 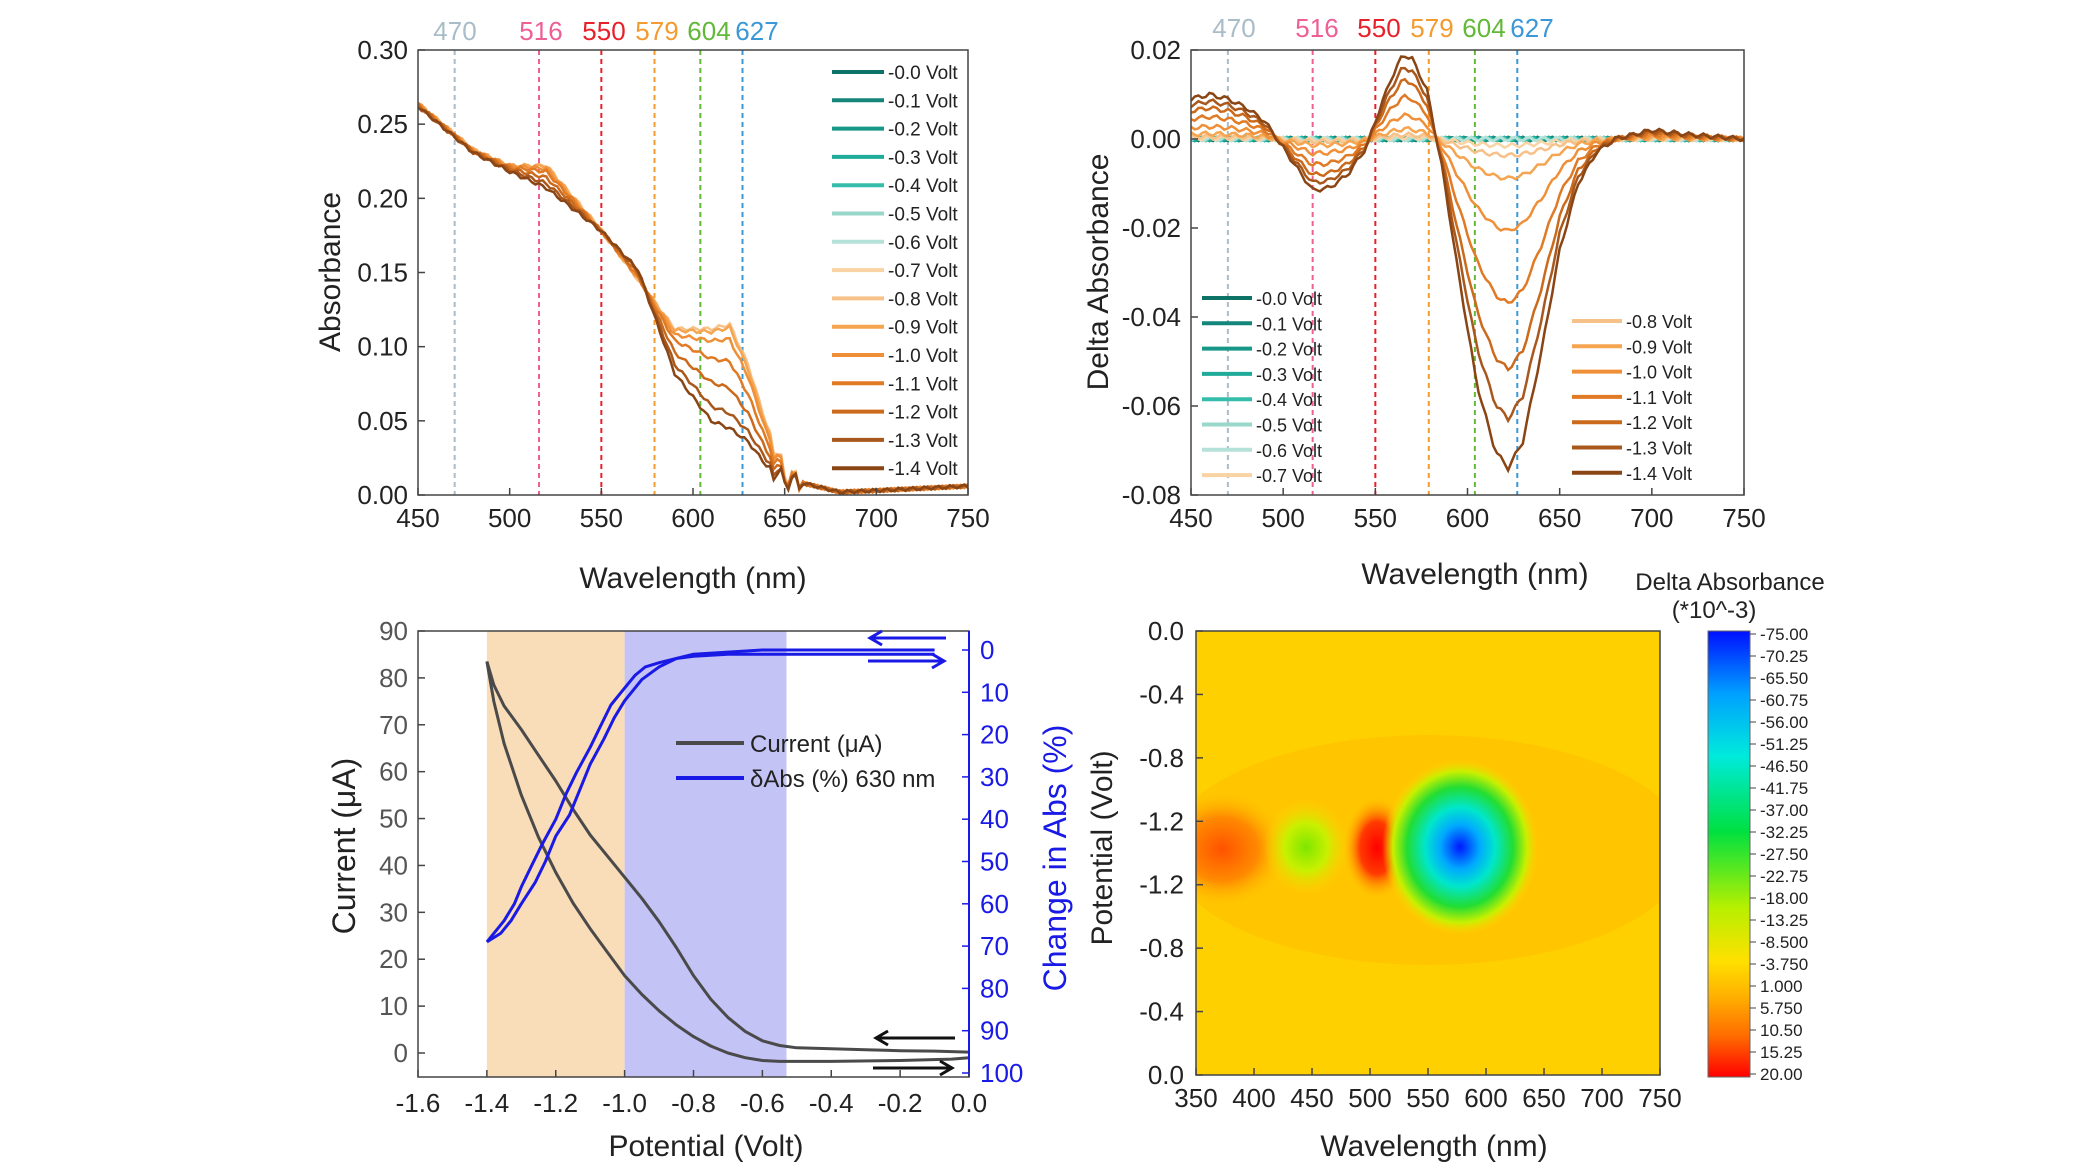 What do you see at coordinates (994, 904) in the screenshot?
I see `y2-tick-label: 60` at bounding box center [994, 904].